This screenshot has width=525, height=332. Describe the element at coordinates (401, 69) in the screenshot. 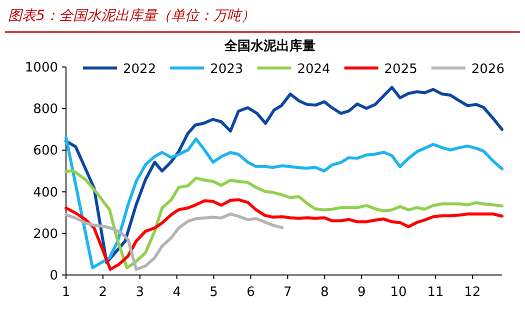

I see `legend-label: 2025` at that location.